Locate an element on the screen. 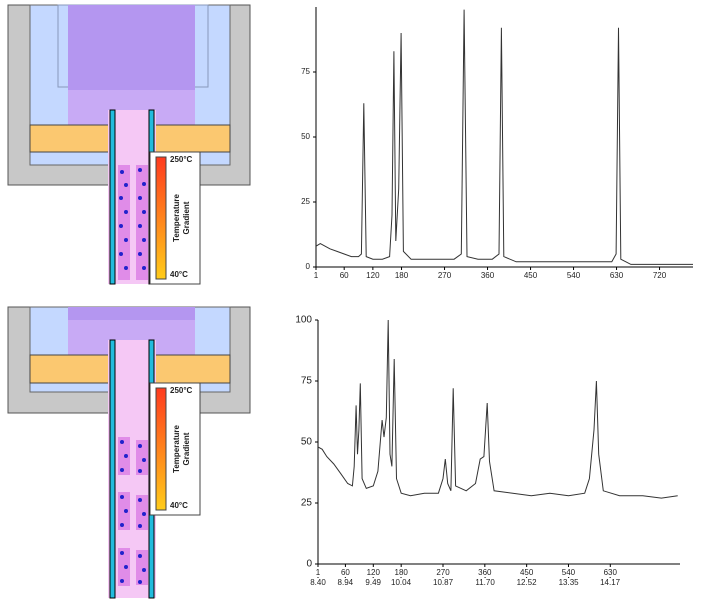 The image size is (720, 605). x2-tick-label: 8.40 is located at coordinates (318, 582).